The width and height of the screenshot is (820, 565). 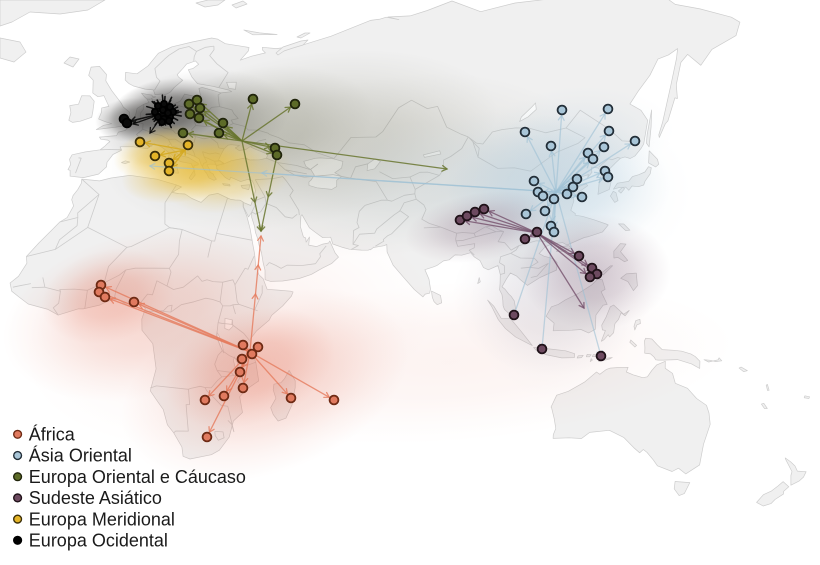 I want to click on svg-text: Sudeste Asiático, so click(x=95, y=498).